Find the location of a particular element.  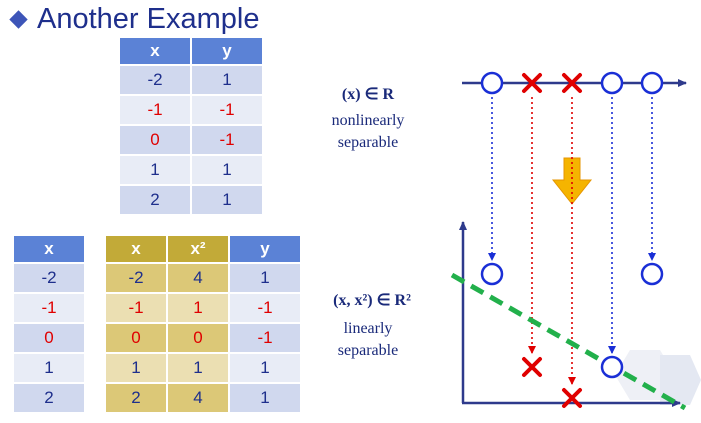

table-row: 2 1 is located at coordinates (191, 200).